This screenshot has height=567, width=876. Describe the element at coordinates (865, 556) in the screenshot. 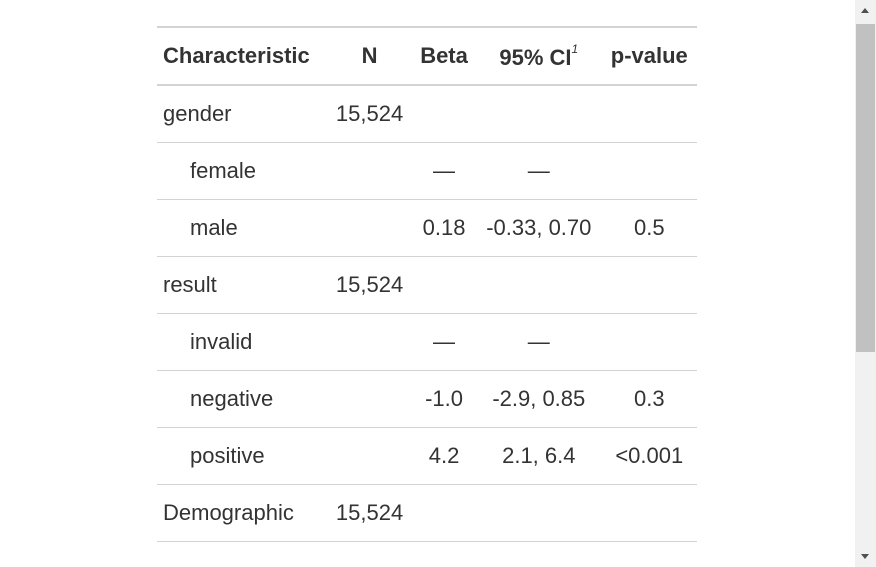

I see `scroll-down` at that location.